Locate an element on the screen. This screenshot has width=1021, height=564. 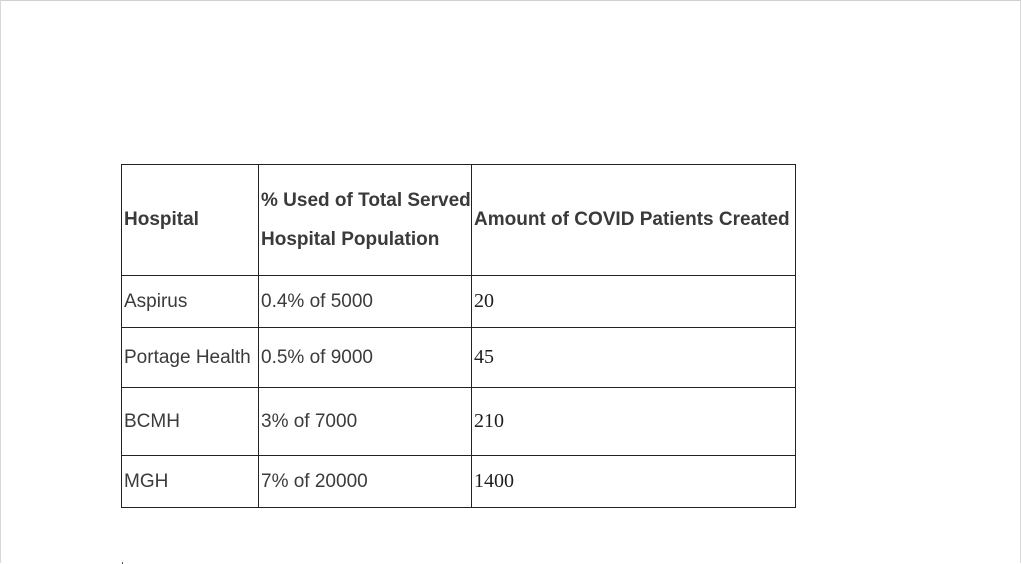
cell-percent: 0.4% of 5000 is located at coordinates (365, 301).